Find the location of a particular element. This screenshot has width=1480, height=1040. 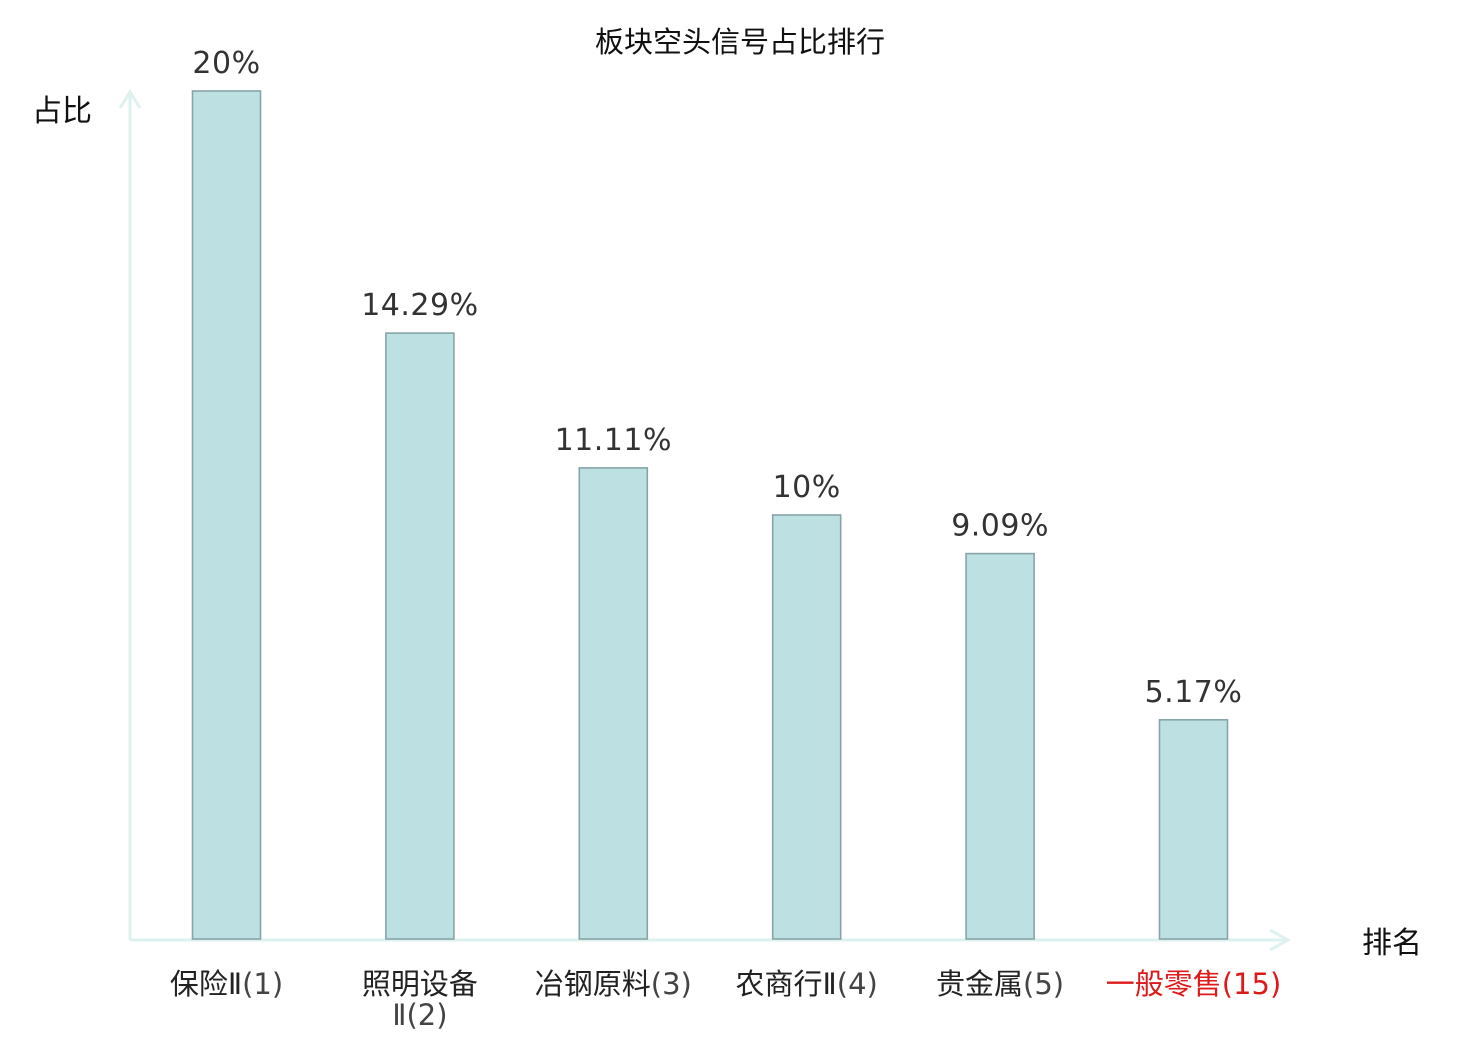

x-axis-label: 排名 is located at coordinates (1392, 943).